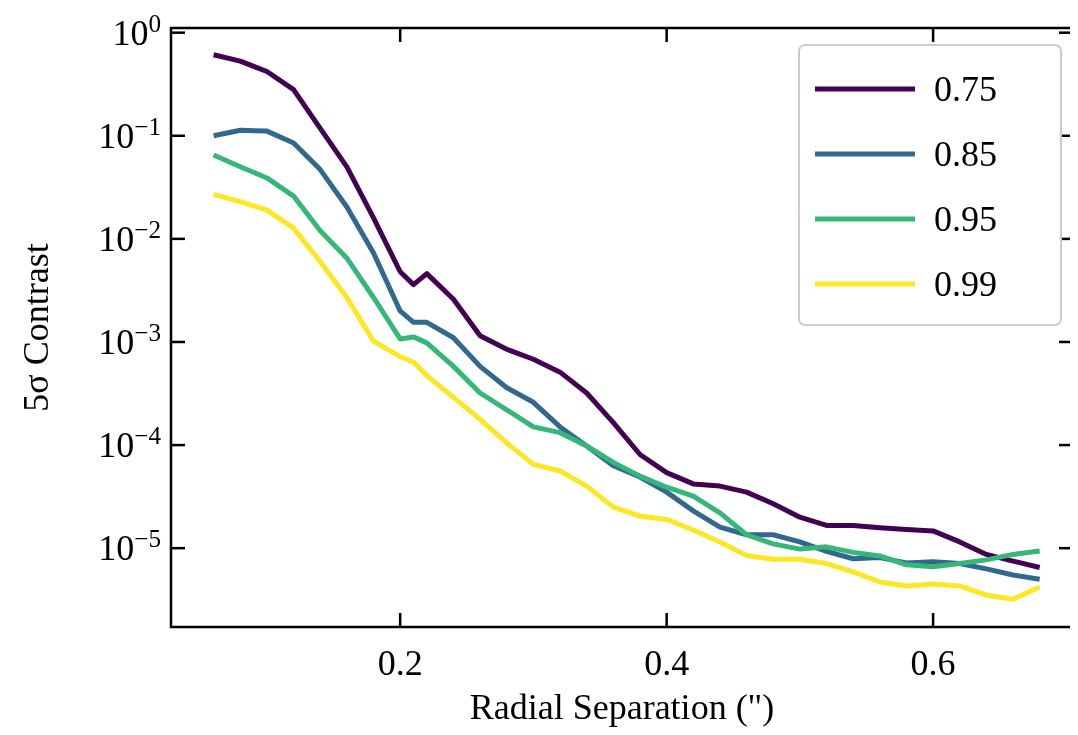  I want to click on y-tick-label: 10$^{−5}$, so click(129, 546).